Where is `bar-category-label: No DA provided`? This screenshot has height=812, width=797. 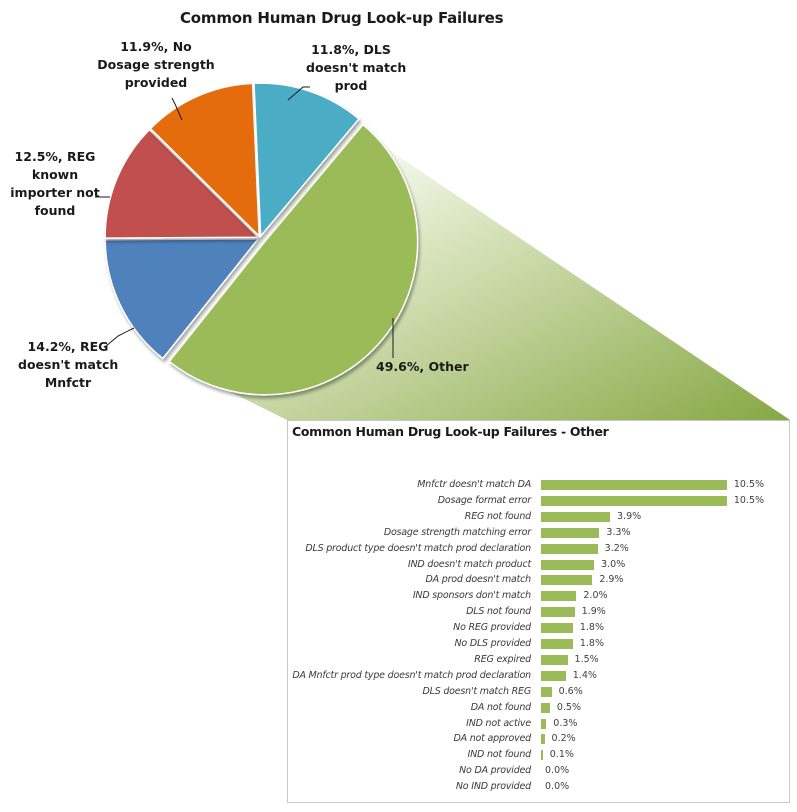 bar-category-label: No DA provided is located at coordinates (495, 771).